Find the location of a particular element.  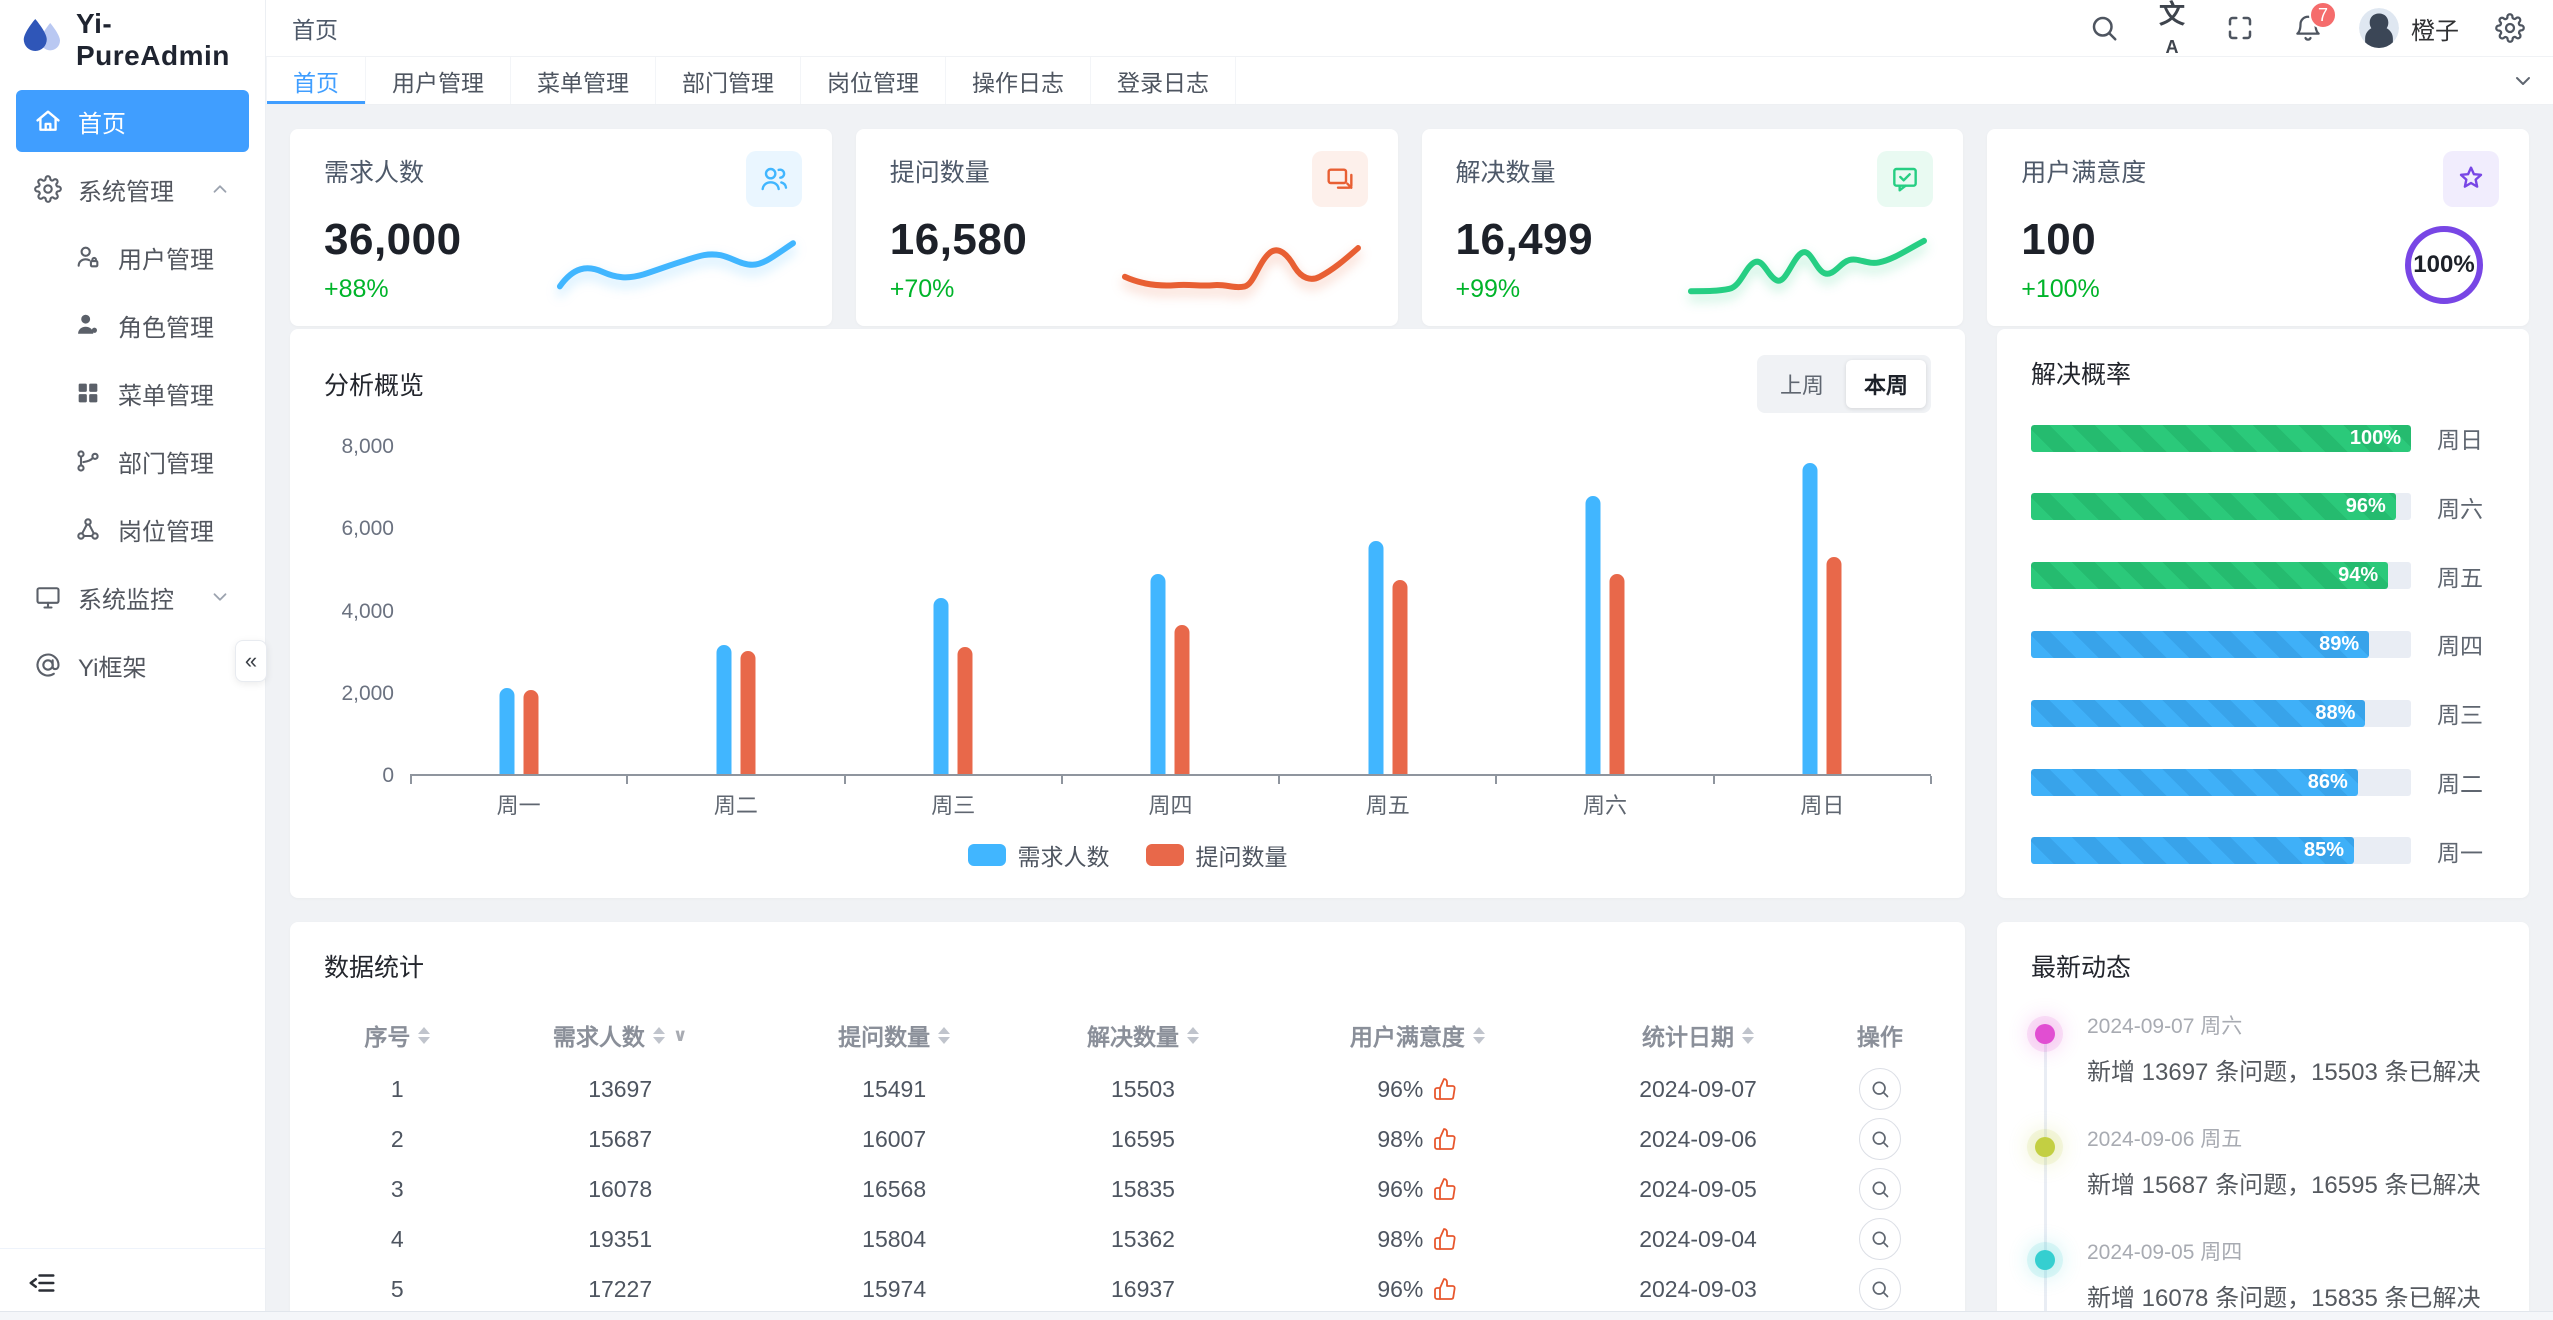

tab-operation-log: 操作日志 is located at coordinates (1018, 80).